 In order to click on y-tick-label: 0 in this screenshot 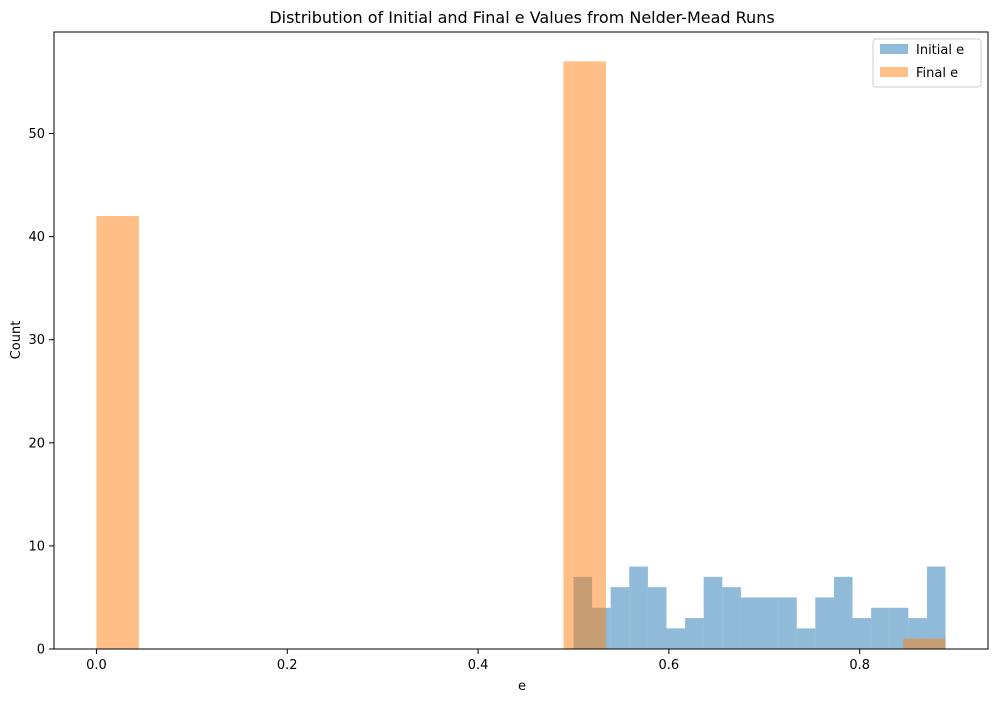, I will do `click(41, 650)`.